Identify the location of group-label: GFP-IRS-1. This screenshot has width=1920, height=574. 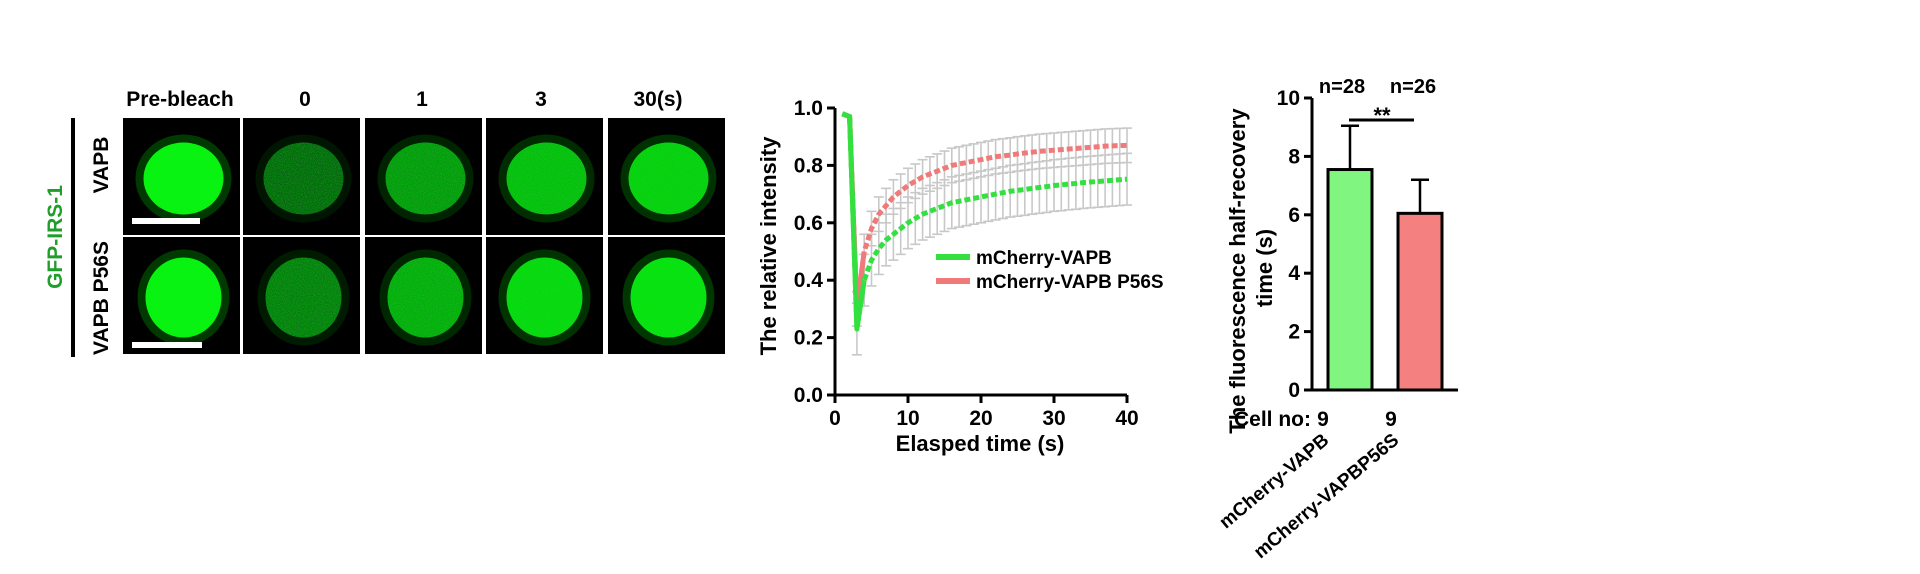
(55, 237).